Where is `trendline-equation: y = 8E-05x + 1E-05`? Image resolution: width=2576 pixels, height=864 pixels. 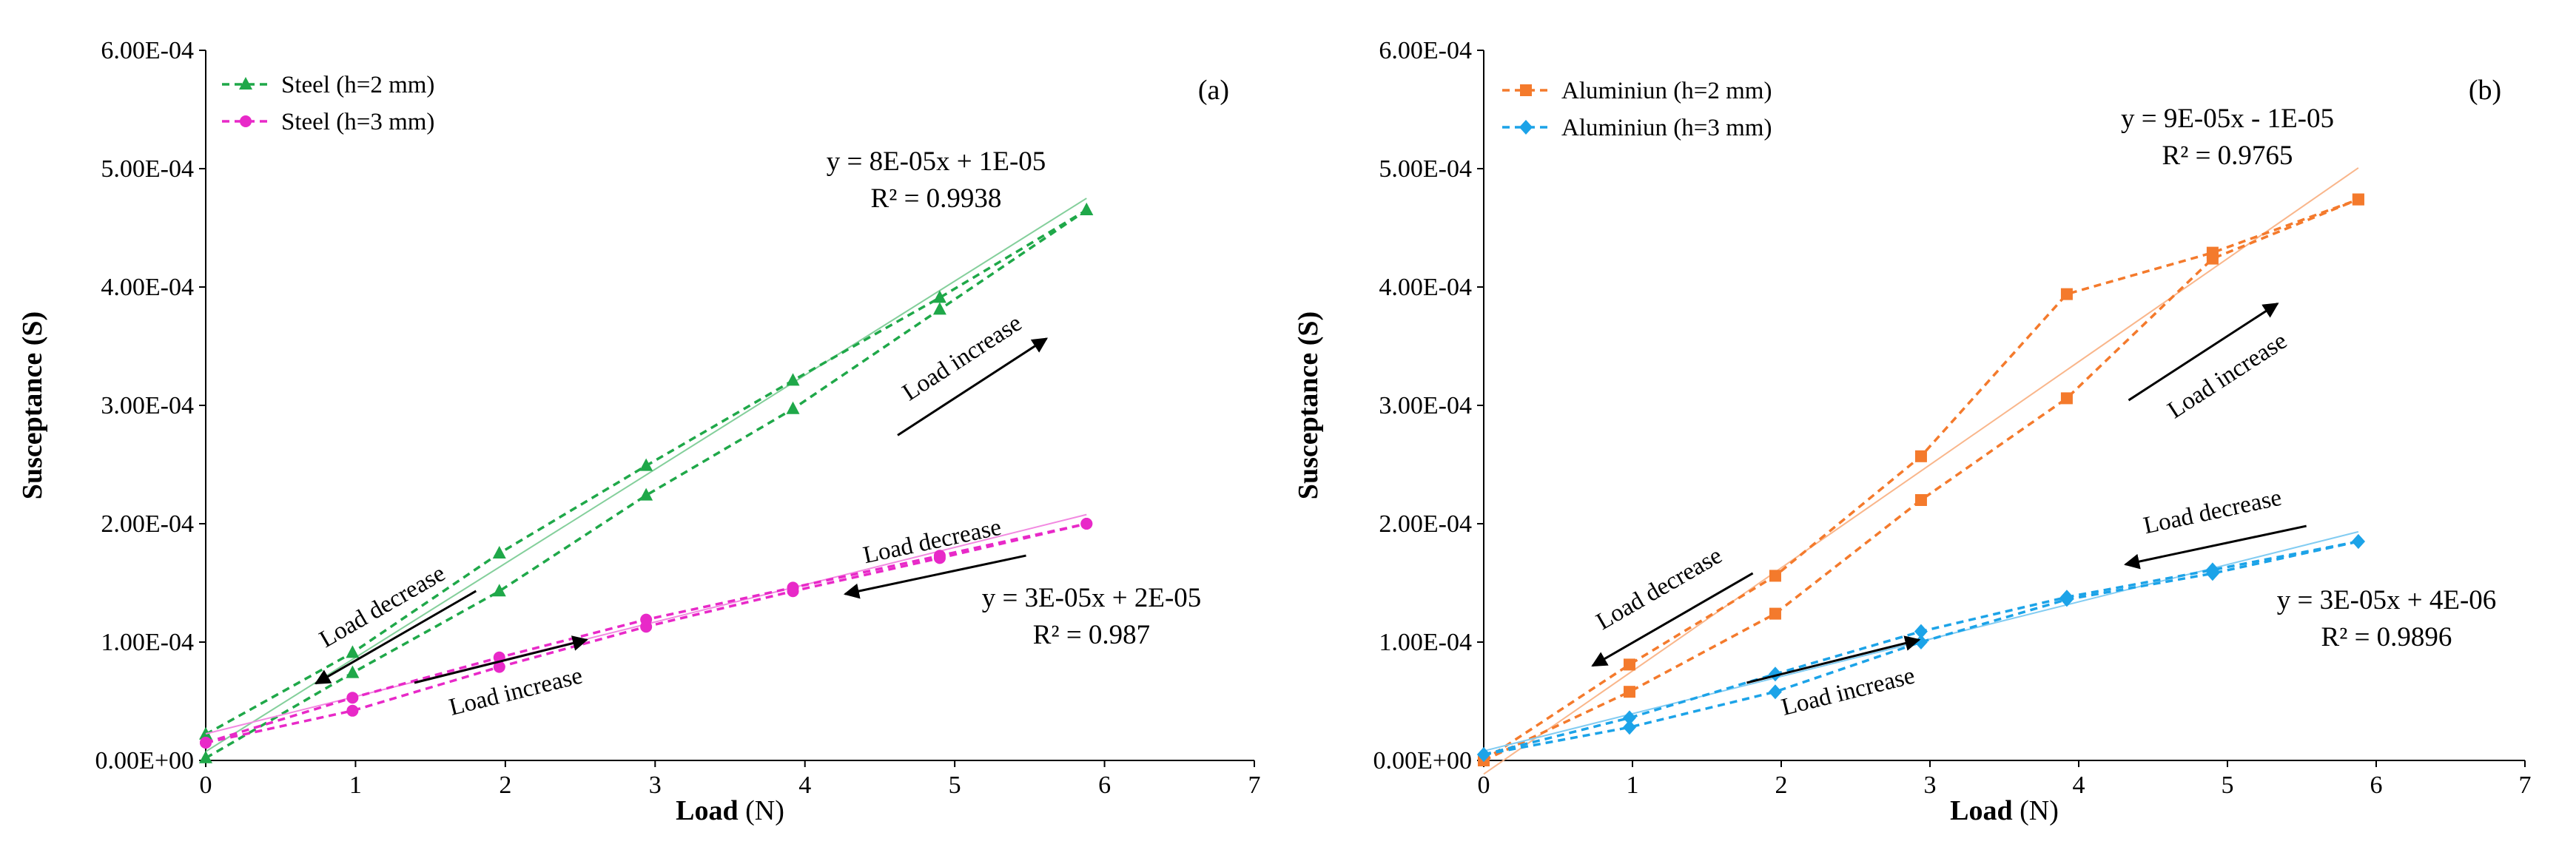 trendline-equation: y = 8E-05x + 1E-05 is located at coordinates (936, 161).